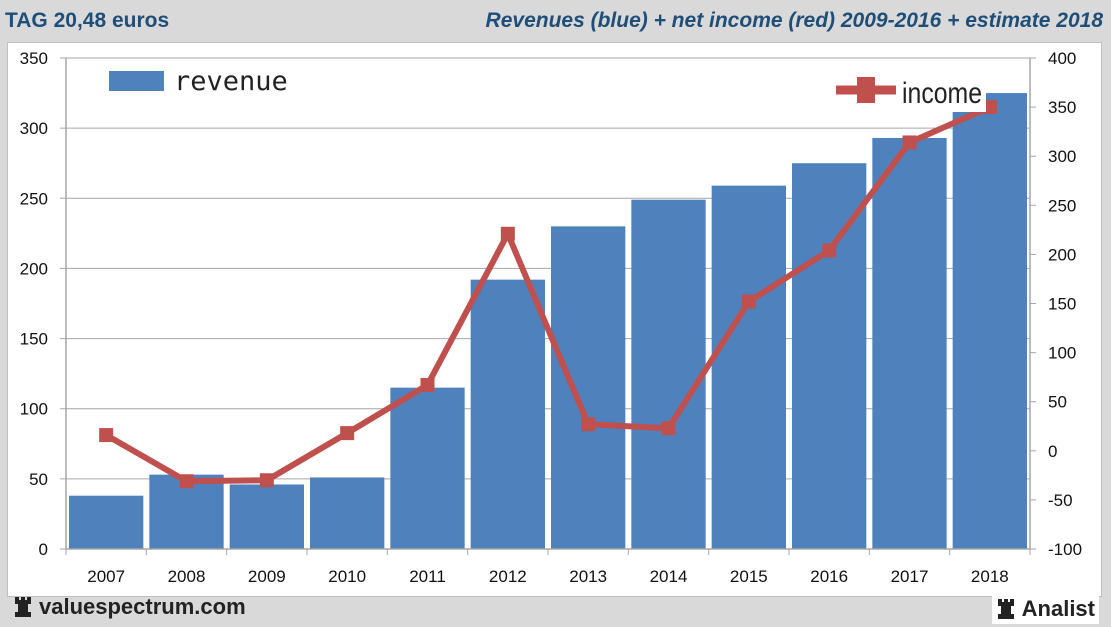  Describe the element at coordinates (1058, 608) in the screenshot. I see `brand-label: Analist` at that location.